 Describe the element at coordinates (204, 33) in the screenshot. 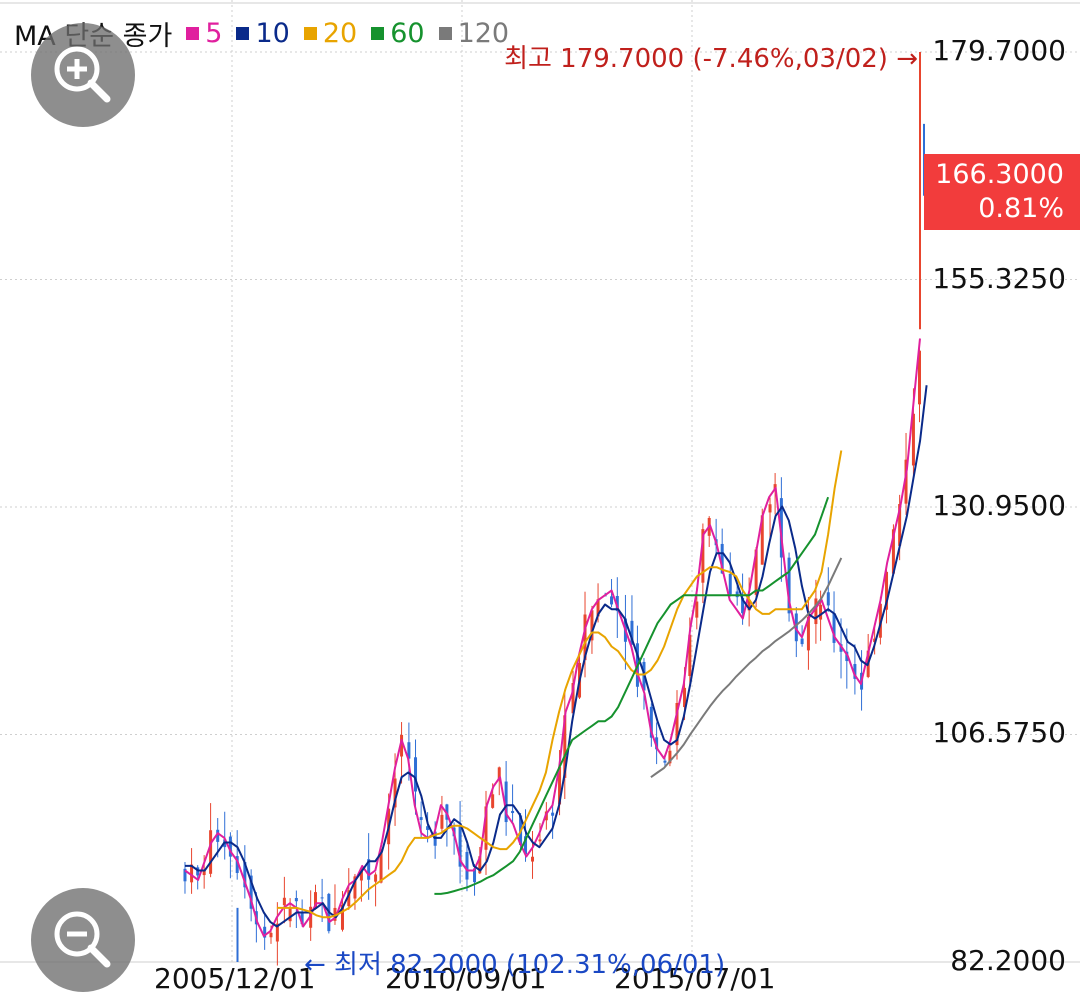

I see `legend-item-ma5: 5` at that location.